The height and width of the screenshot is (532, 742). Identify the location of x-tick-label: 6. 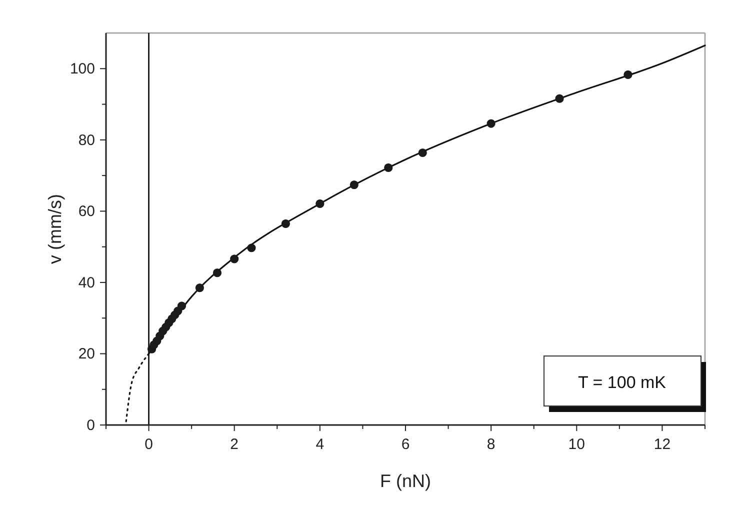
(405, 444).